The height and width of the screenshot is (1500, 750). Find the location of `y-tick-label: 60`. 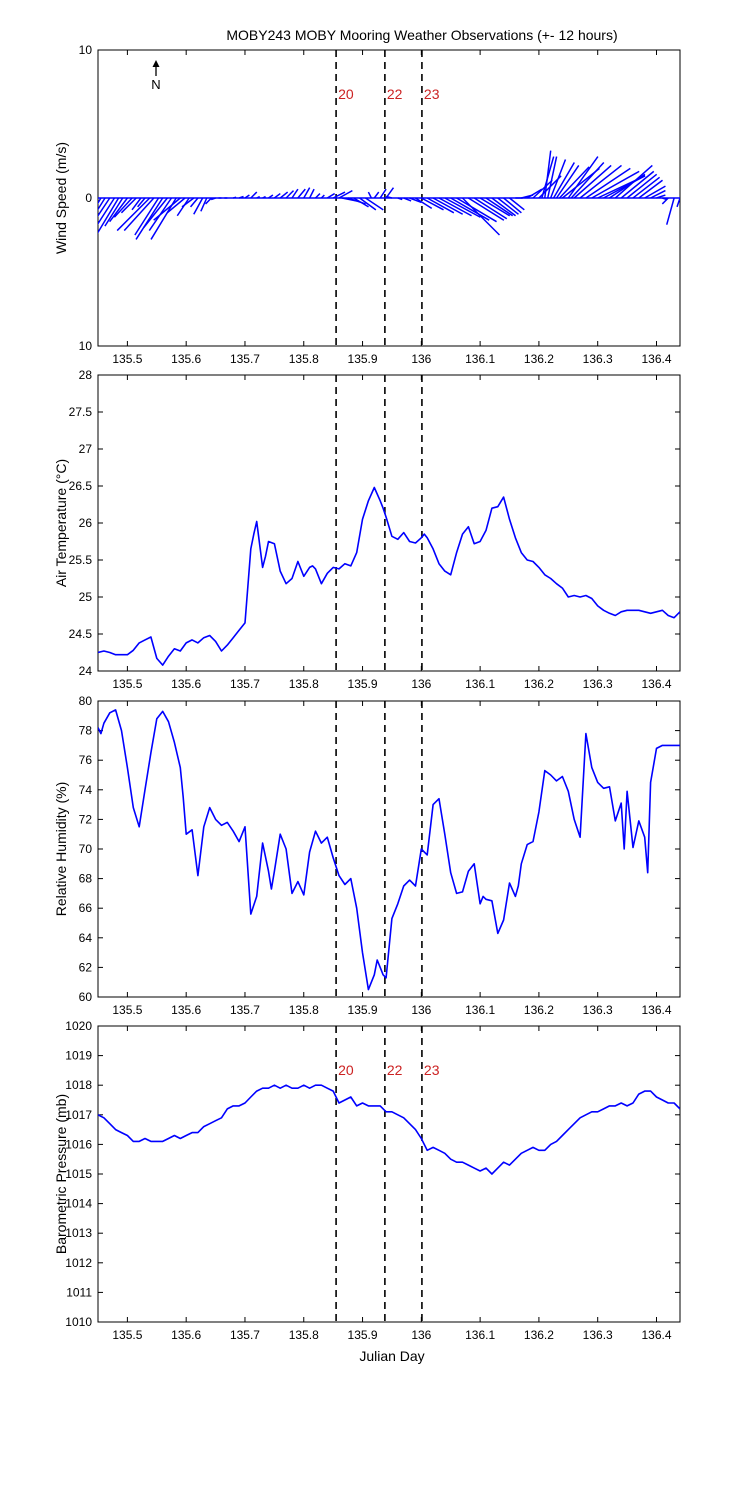

y-tick-label: 60 is located at coordinates (86, 997).